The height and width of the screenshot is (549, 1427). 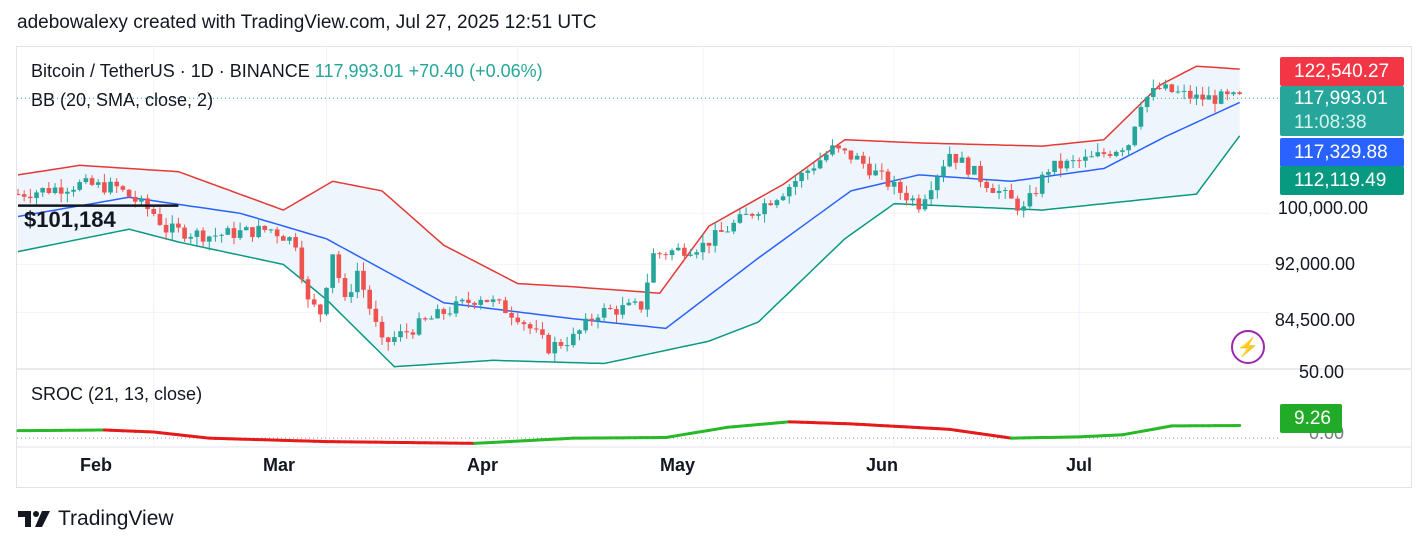 What do you see at coordinates (170, 71) in the screenshot?
I see `symbol-name: Bitcoin / TetherUS · 1D · BINANCE` at bounding box center [170, 71].